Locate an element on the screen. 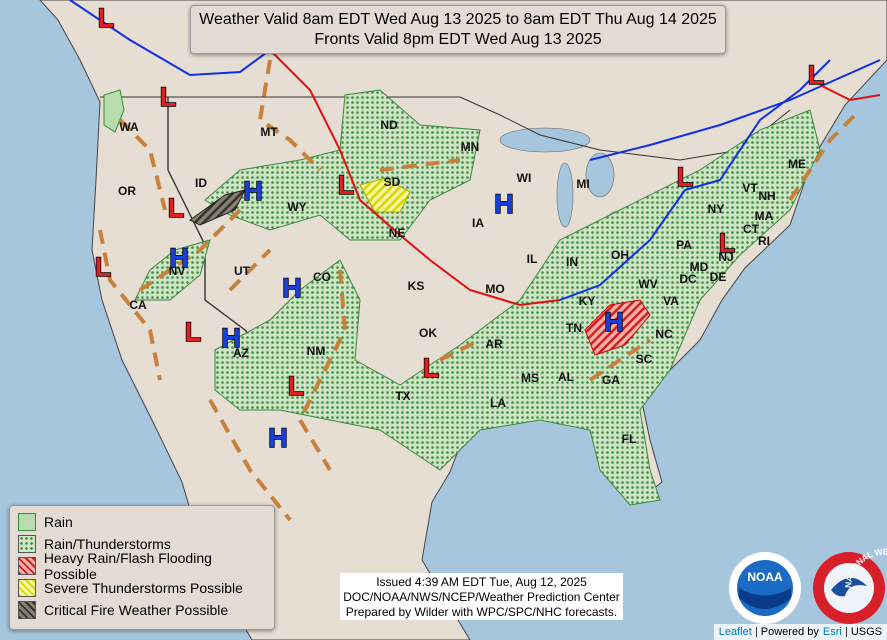 The image size is (887, 640). state-label: MN is located at coordinates (470, 147).